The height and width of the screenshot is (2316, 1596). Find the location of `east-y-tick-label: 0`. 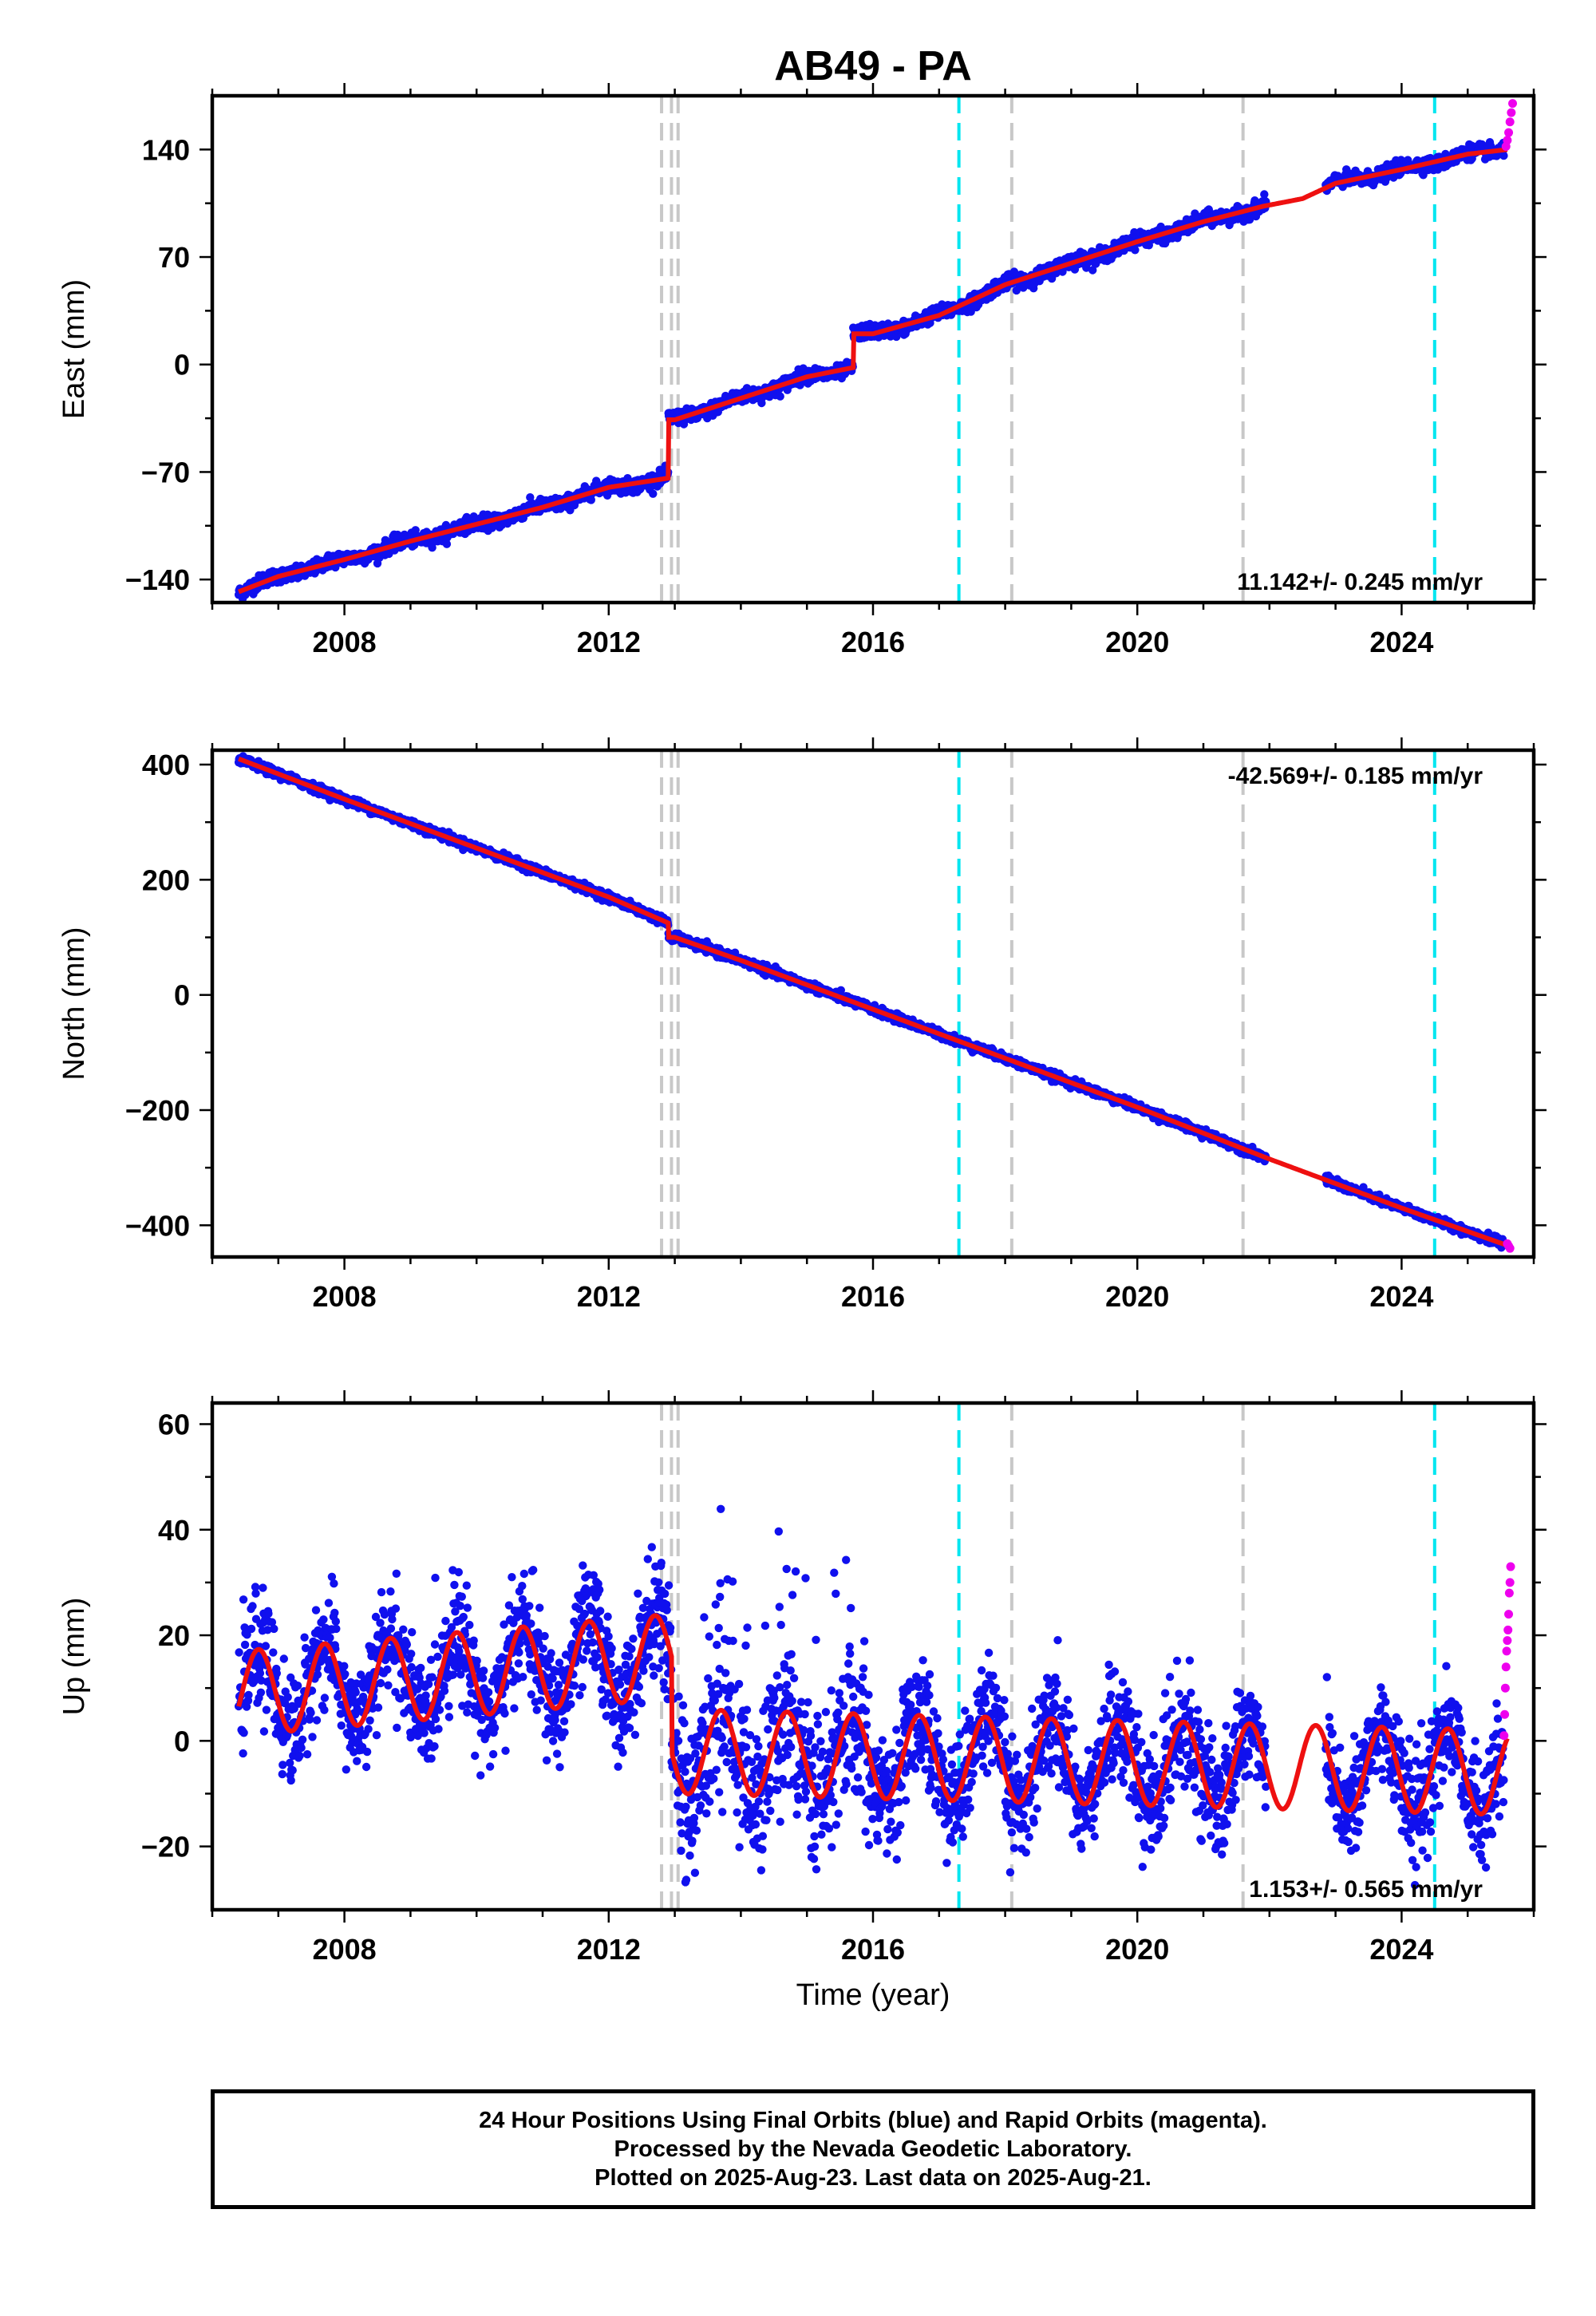

east-y-tick-label: 0 is located at coordinates (182, 365).